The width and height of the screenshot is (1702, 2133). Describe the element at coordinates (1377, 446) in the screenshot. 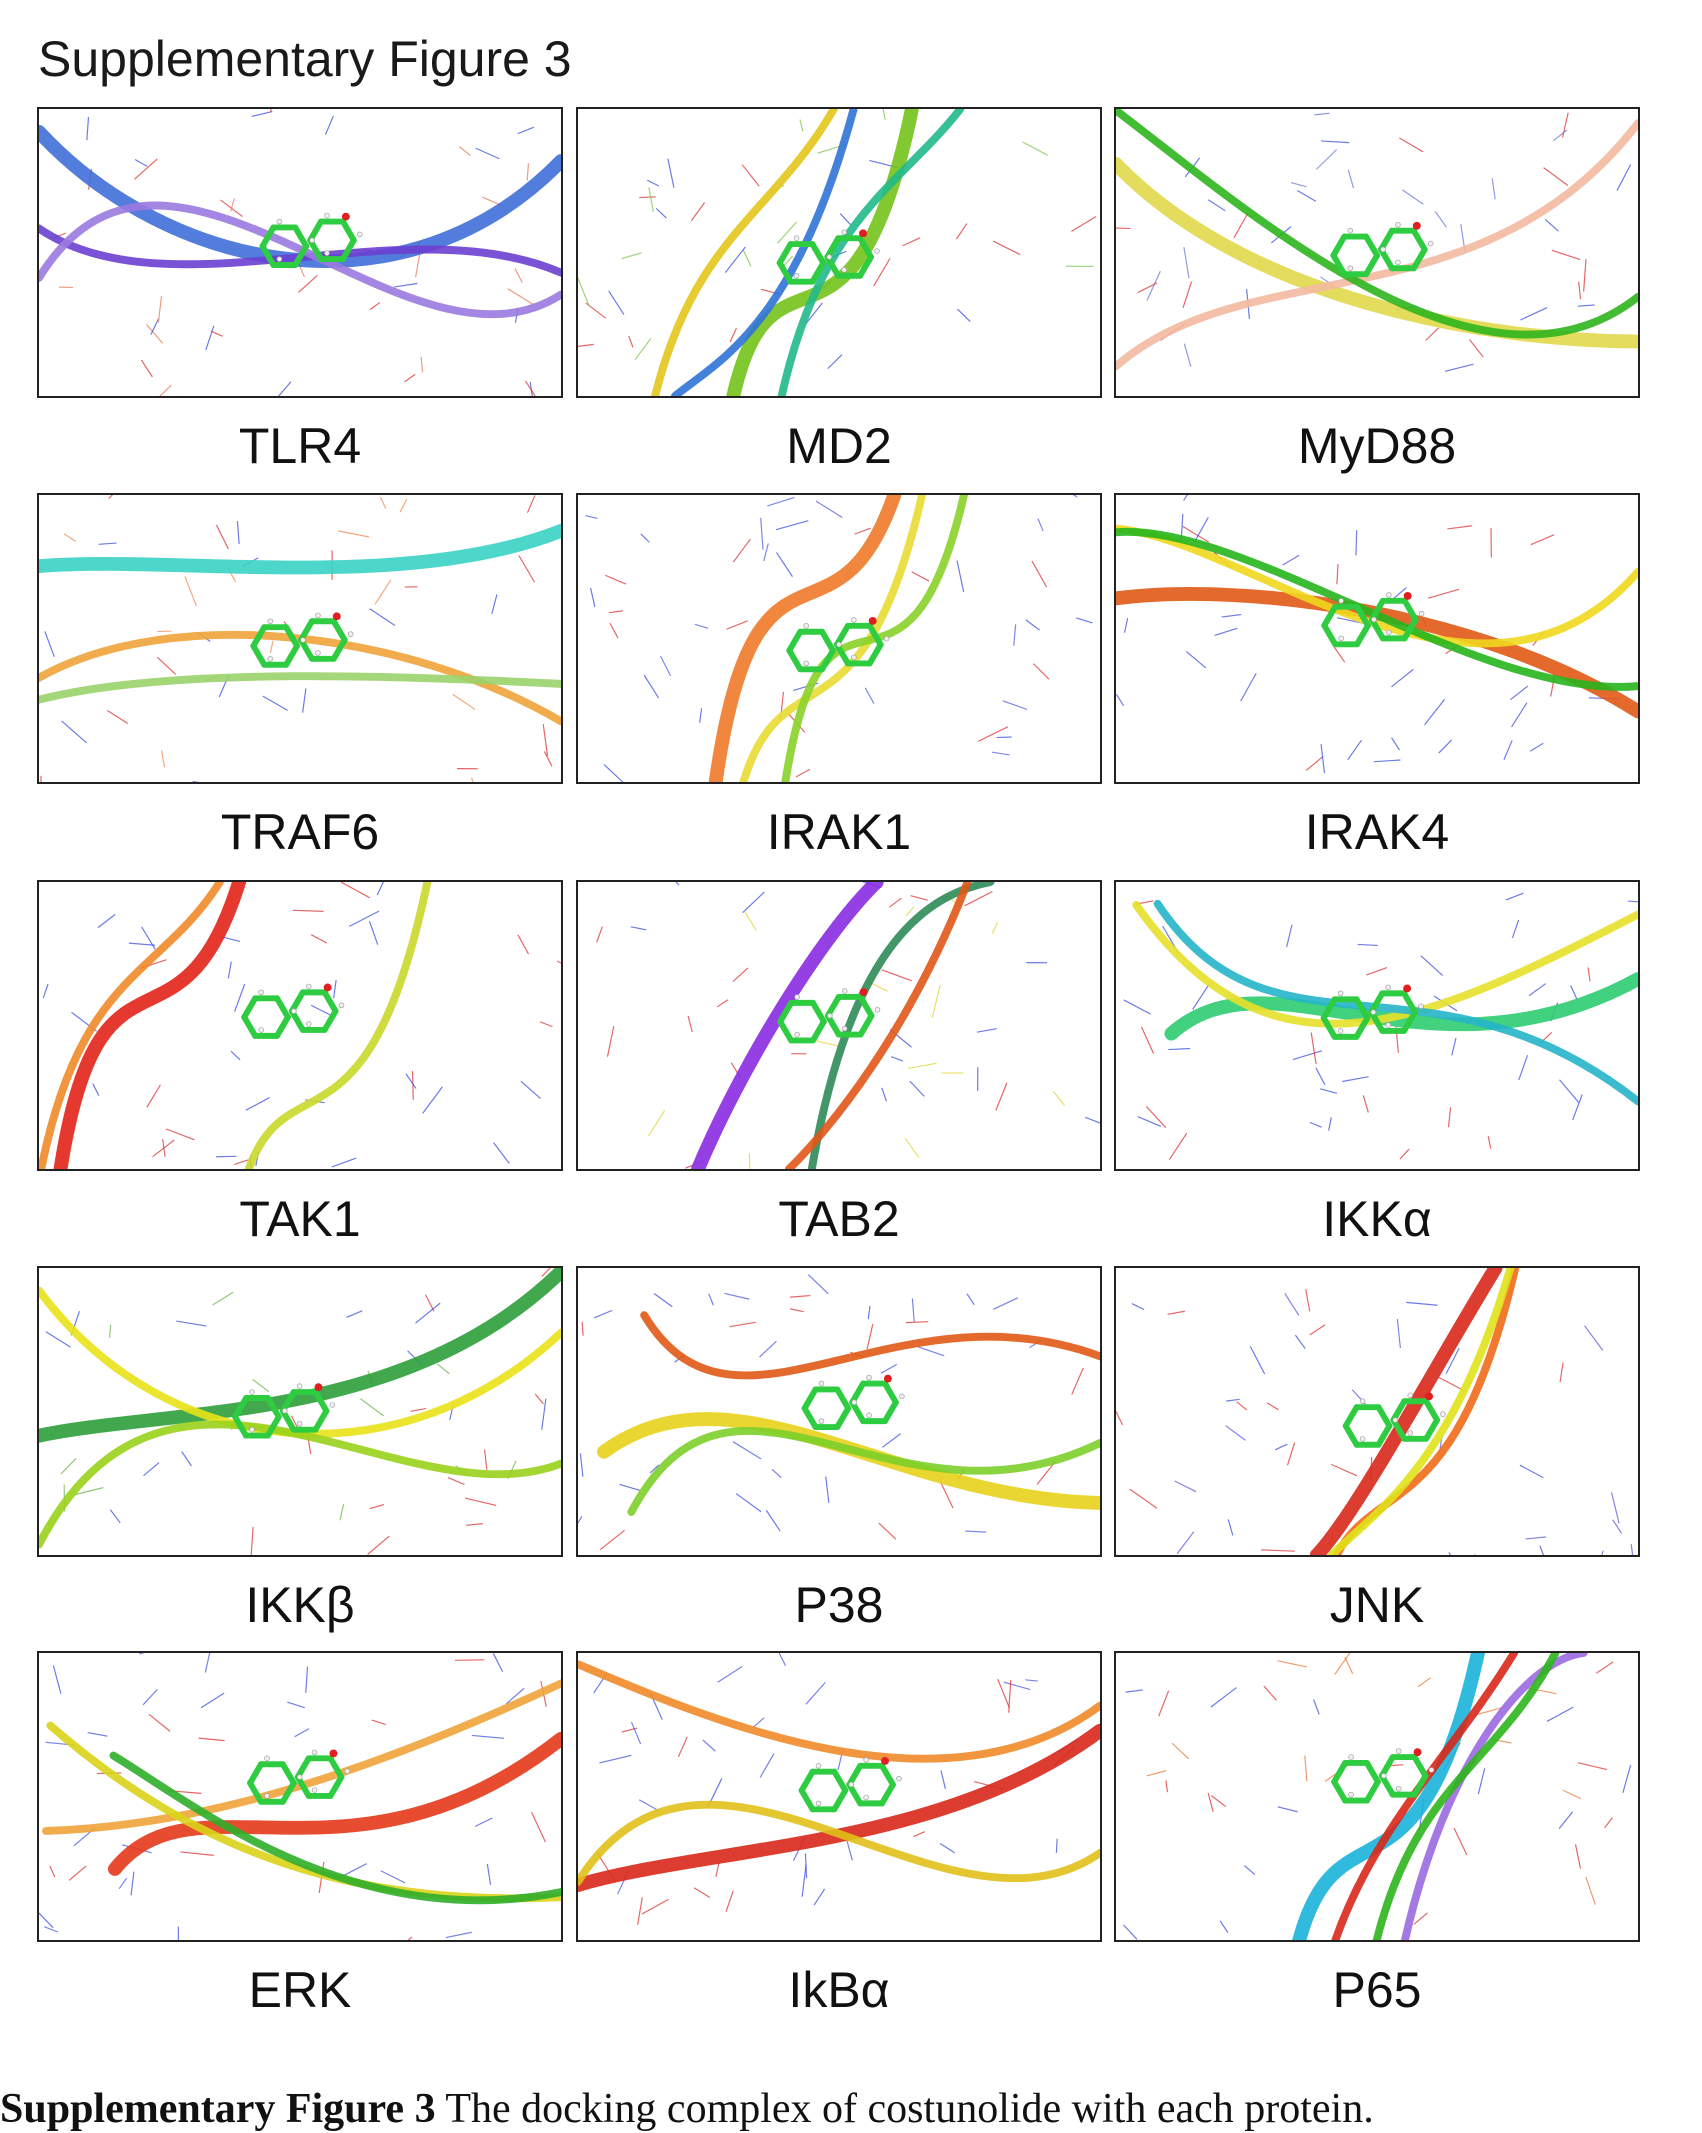

I see `panel-label: MyD88` at that location.